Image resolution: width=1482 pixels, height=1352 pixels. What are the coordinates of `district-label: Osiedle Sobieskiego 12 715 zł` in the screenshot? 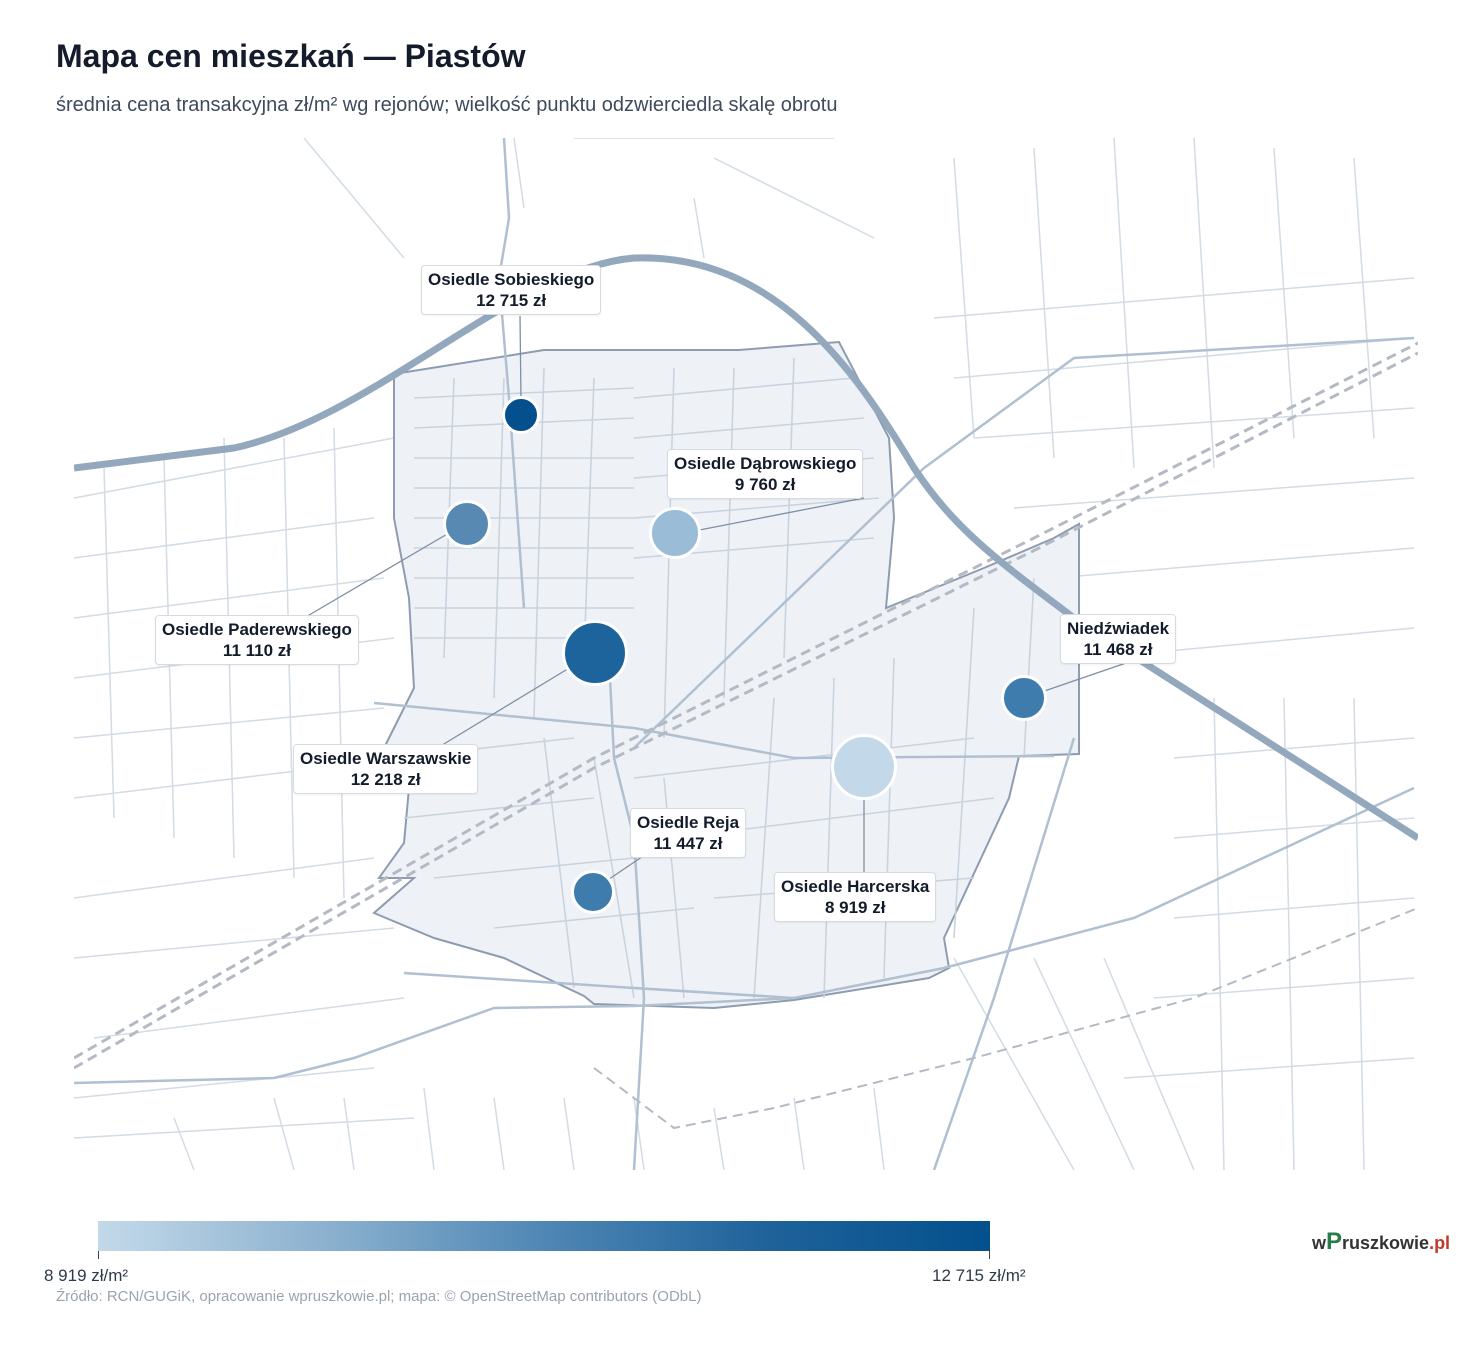 It's located at (511, 290).